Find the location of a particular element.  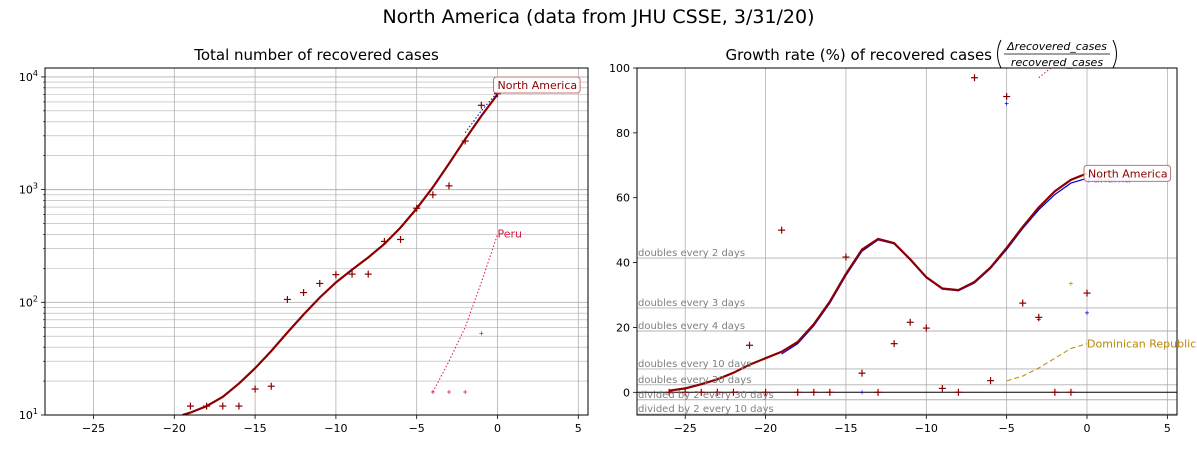

y-tick-label: 80 is located at coordinates (623, 133).